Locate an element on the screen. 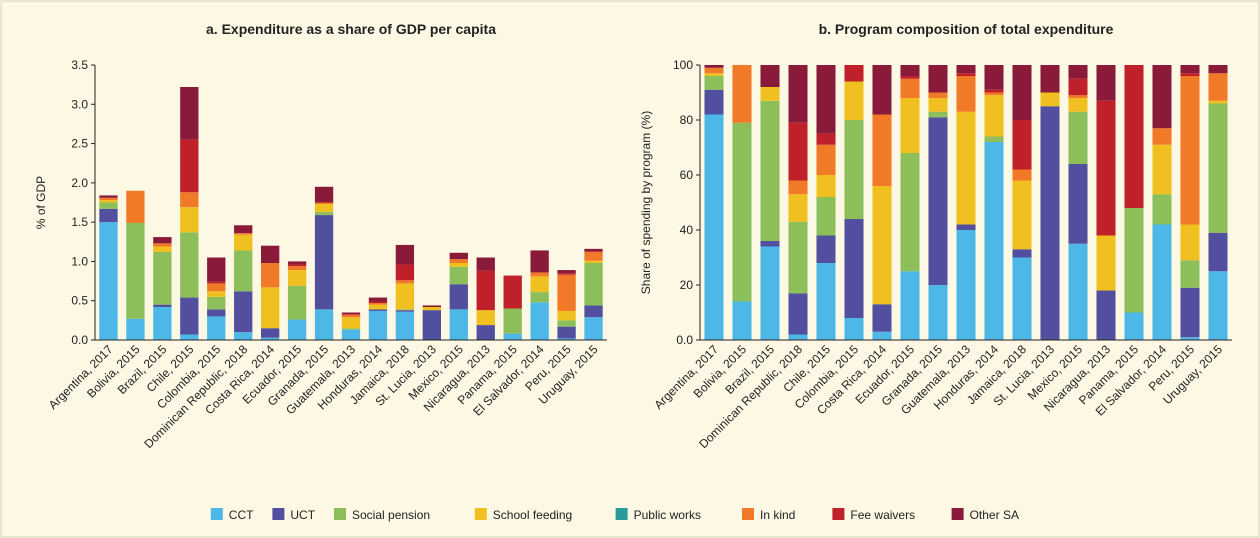  legend-label: Public works is located at coordinates (667, 515).